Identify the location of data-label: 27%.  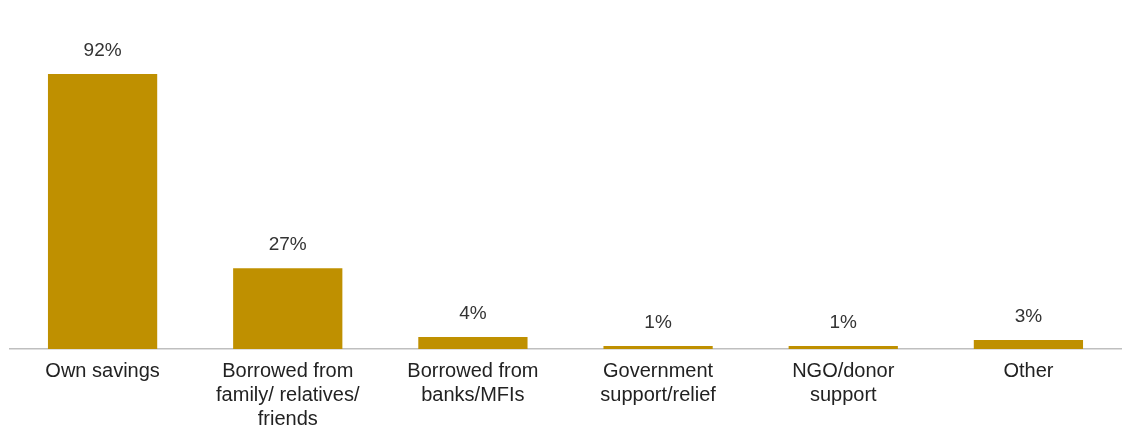
(287, 243).